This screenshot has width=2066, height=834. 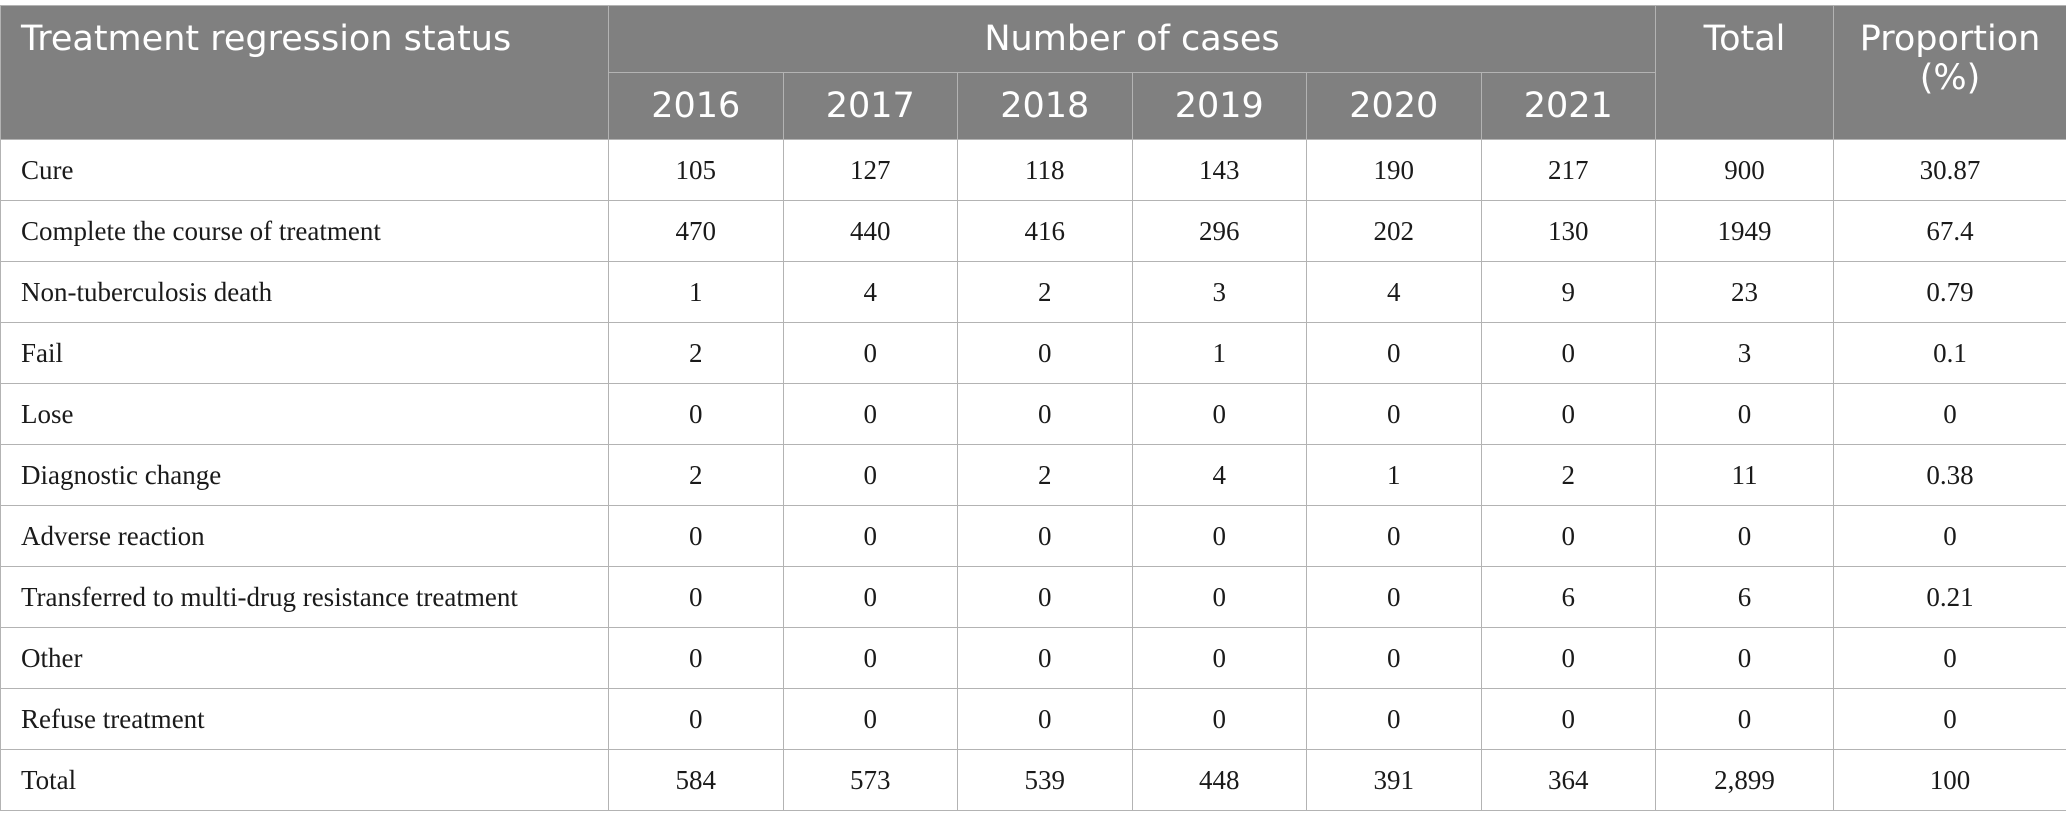 What do you see at coordinates (1745, 597) in the screenshot?
I see `total-cell: 6` at bounding box center [1745, 597].